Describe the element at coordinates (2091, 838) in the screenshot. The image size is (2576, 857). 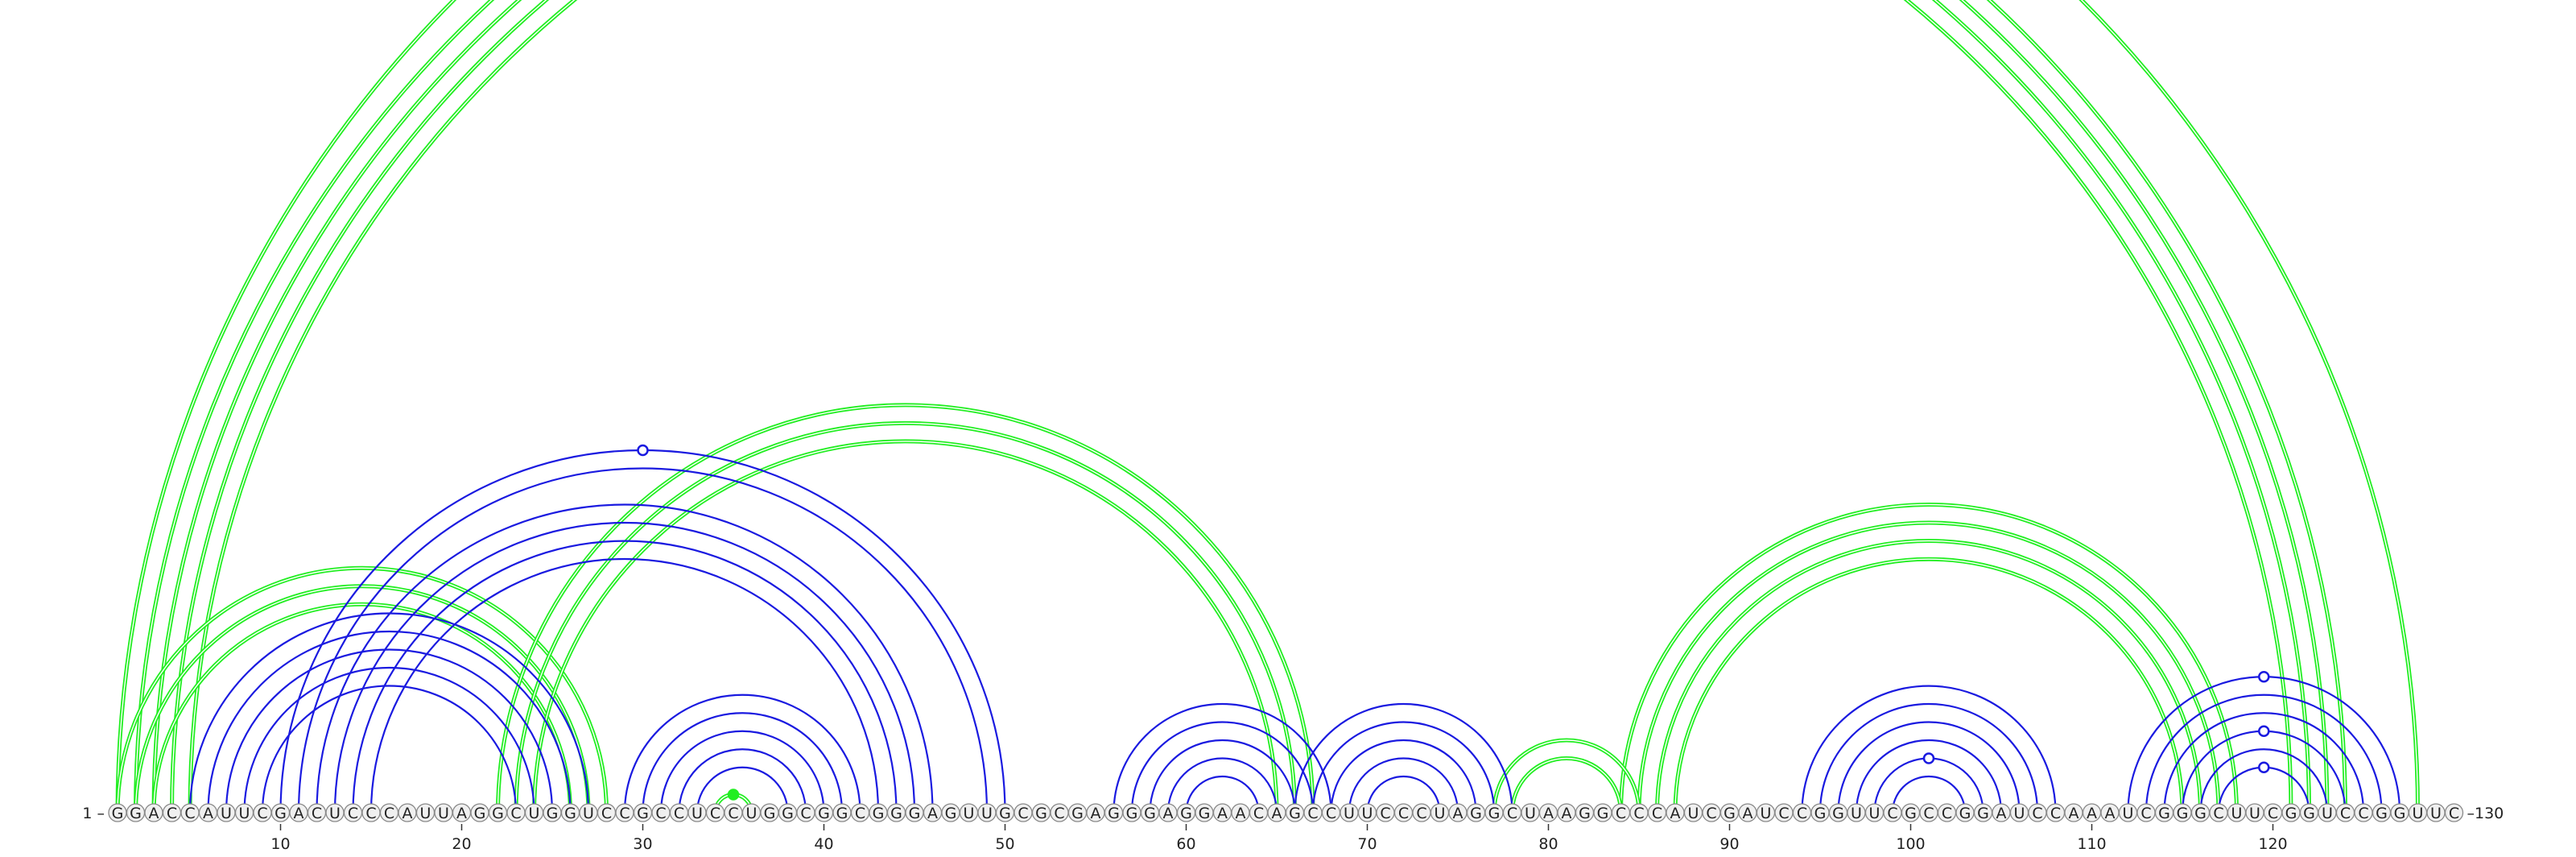
I see `tick: 110` at that location.